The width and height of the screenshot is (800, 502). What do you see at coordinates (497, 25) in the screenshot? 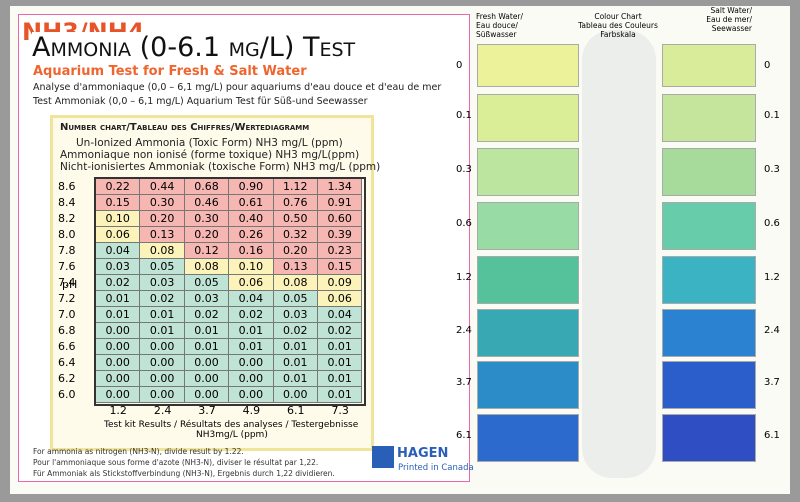
I see `fresh-heading: Eau douce/` at bounding box center [497, 25].